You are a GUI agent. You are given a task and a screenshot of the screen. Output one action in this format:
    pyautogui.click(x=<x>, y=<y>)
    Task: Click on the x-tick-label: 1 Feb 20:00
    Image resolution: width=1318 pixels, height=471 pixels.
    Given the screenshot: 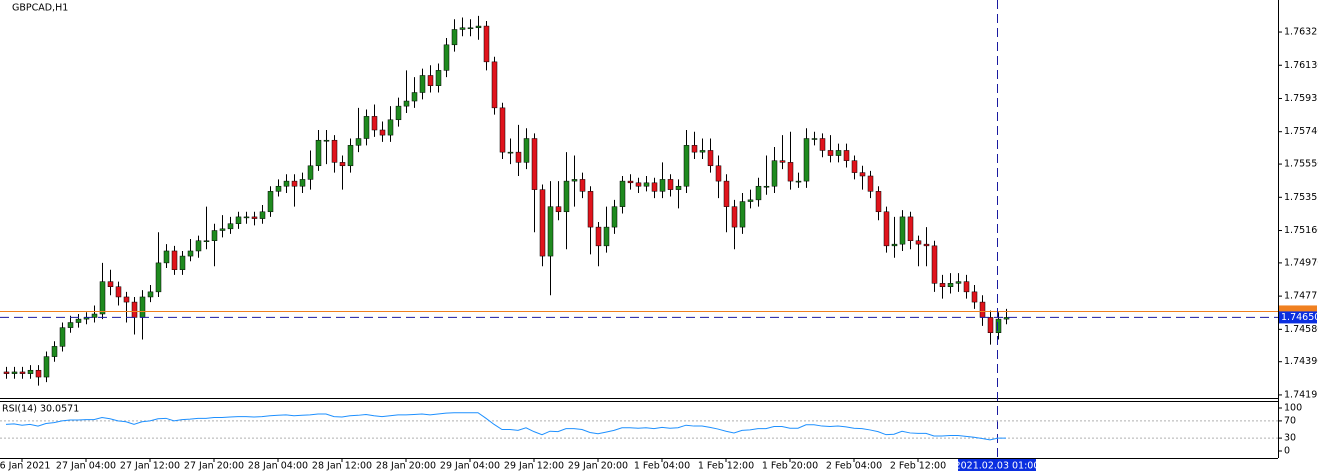 What is the action you would take?
    pyautogui.click(x=790, y=466)
    